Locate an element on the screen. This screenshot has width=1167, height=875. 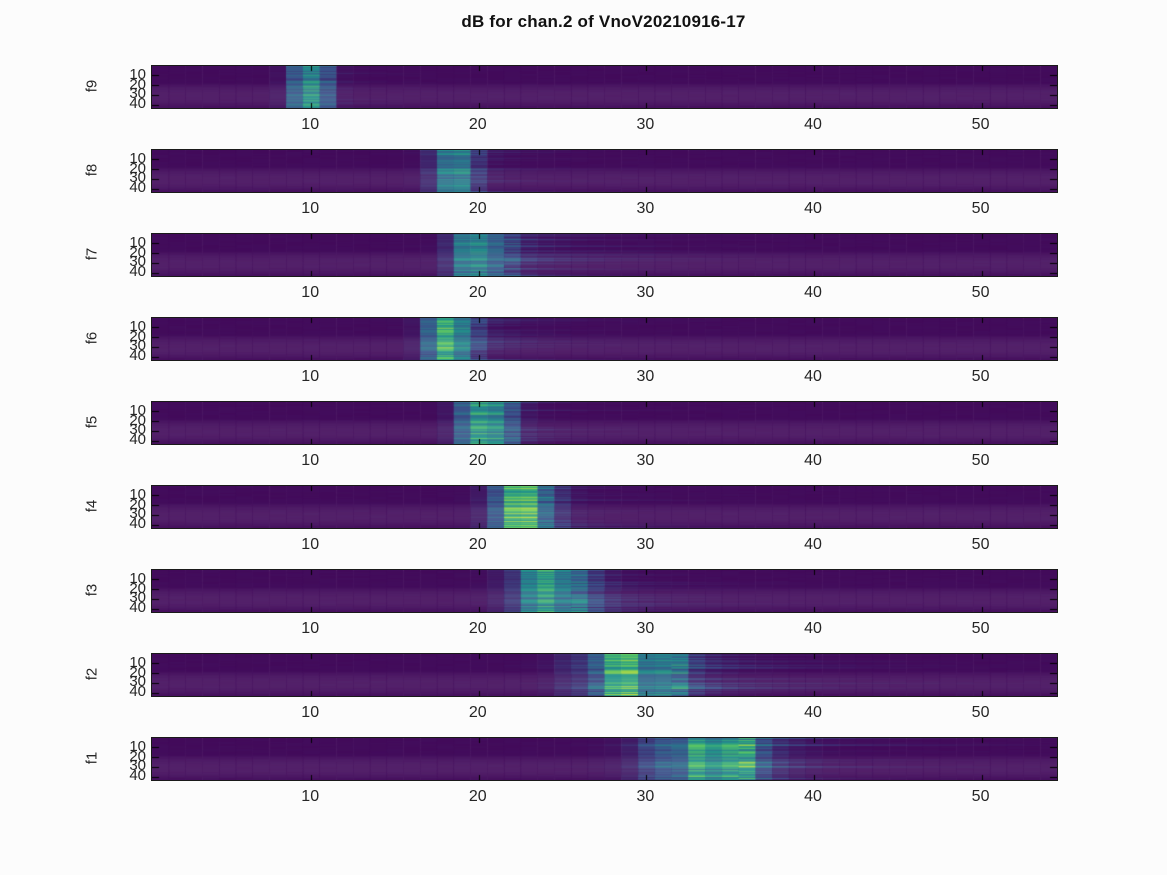
subplot-ylabel-f1: f1 is located at coordinates (92, 758).